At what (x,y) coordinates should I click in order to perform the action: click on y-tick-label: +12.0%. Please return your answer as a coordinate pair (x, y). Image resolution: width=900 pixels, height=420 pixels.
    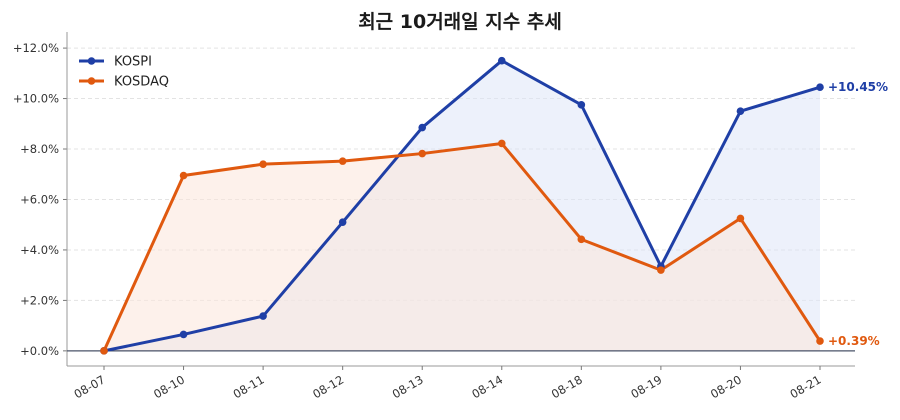
    Looking at the image, I should click on (36, 48).